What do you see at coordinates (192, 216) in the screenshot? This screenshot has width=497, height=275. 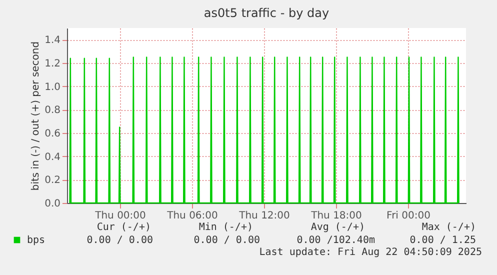 I see `x-tick-label: Thu 06:00` at bounding box center [192, 216].